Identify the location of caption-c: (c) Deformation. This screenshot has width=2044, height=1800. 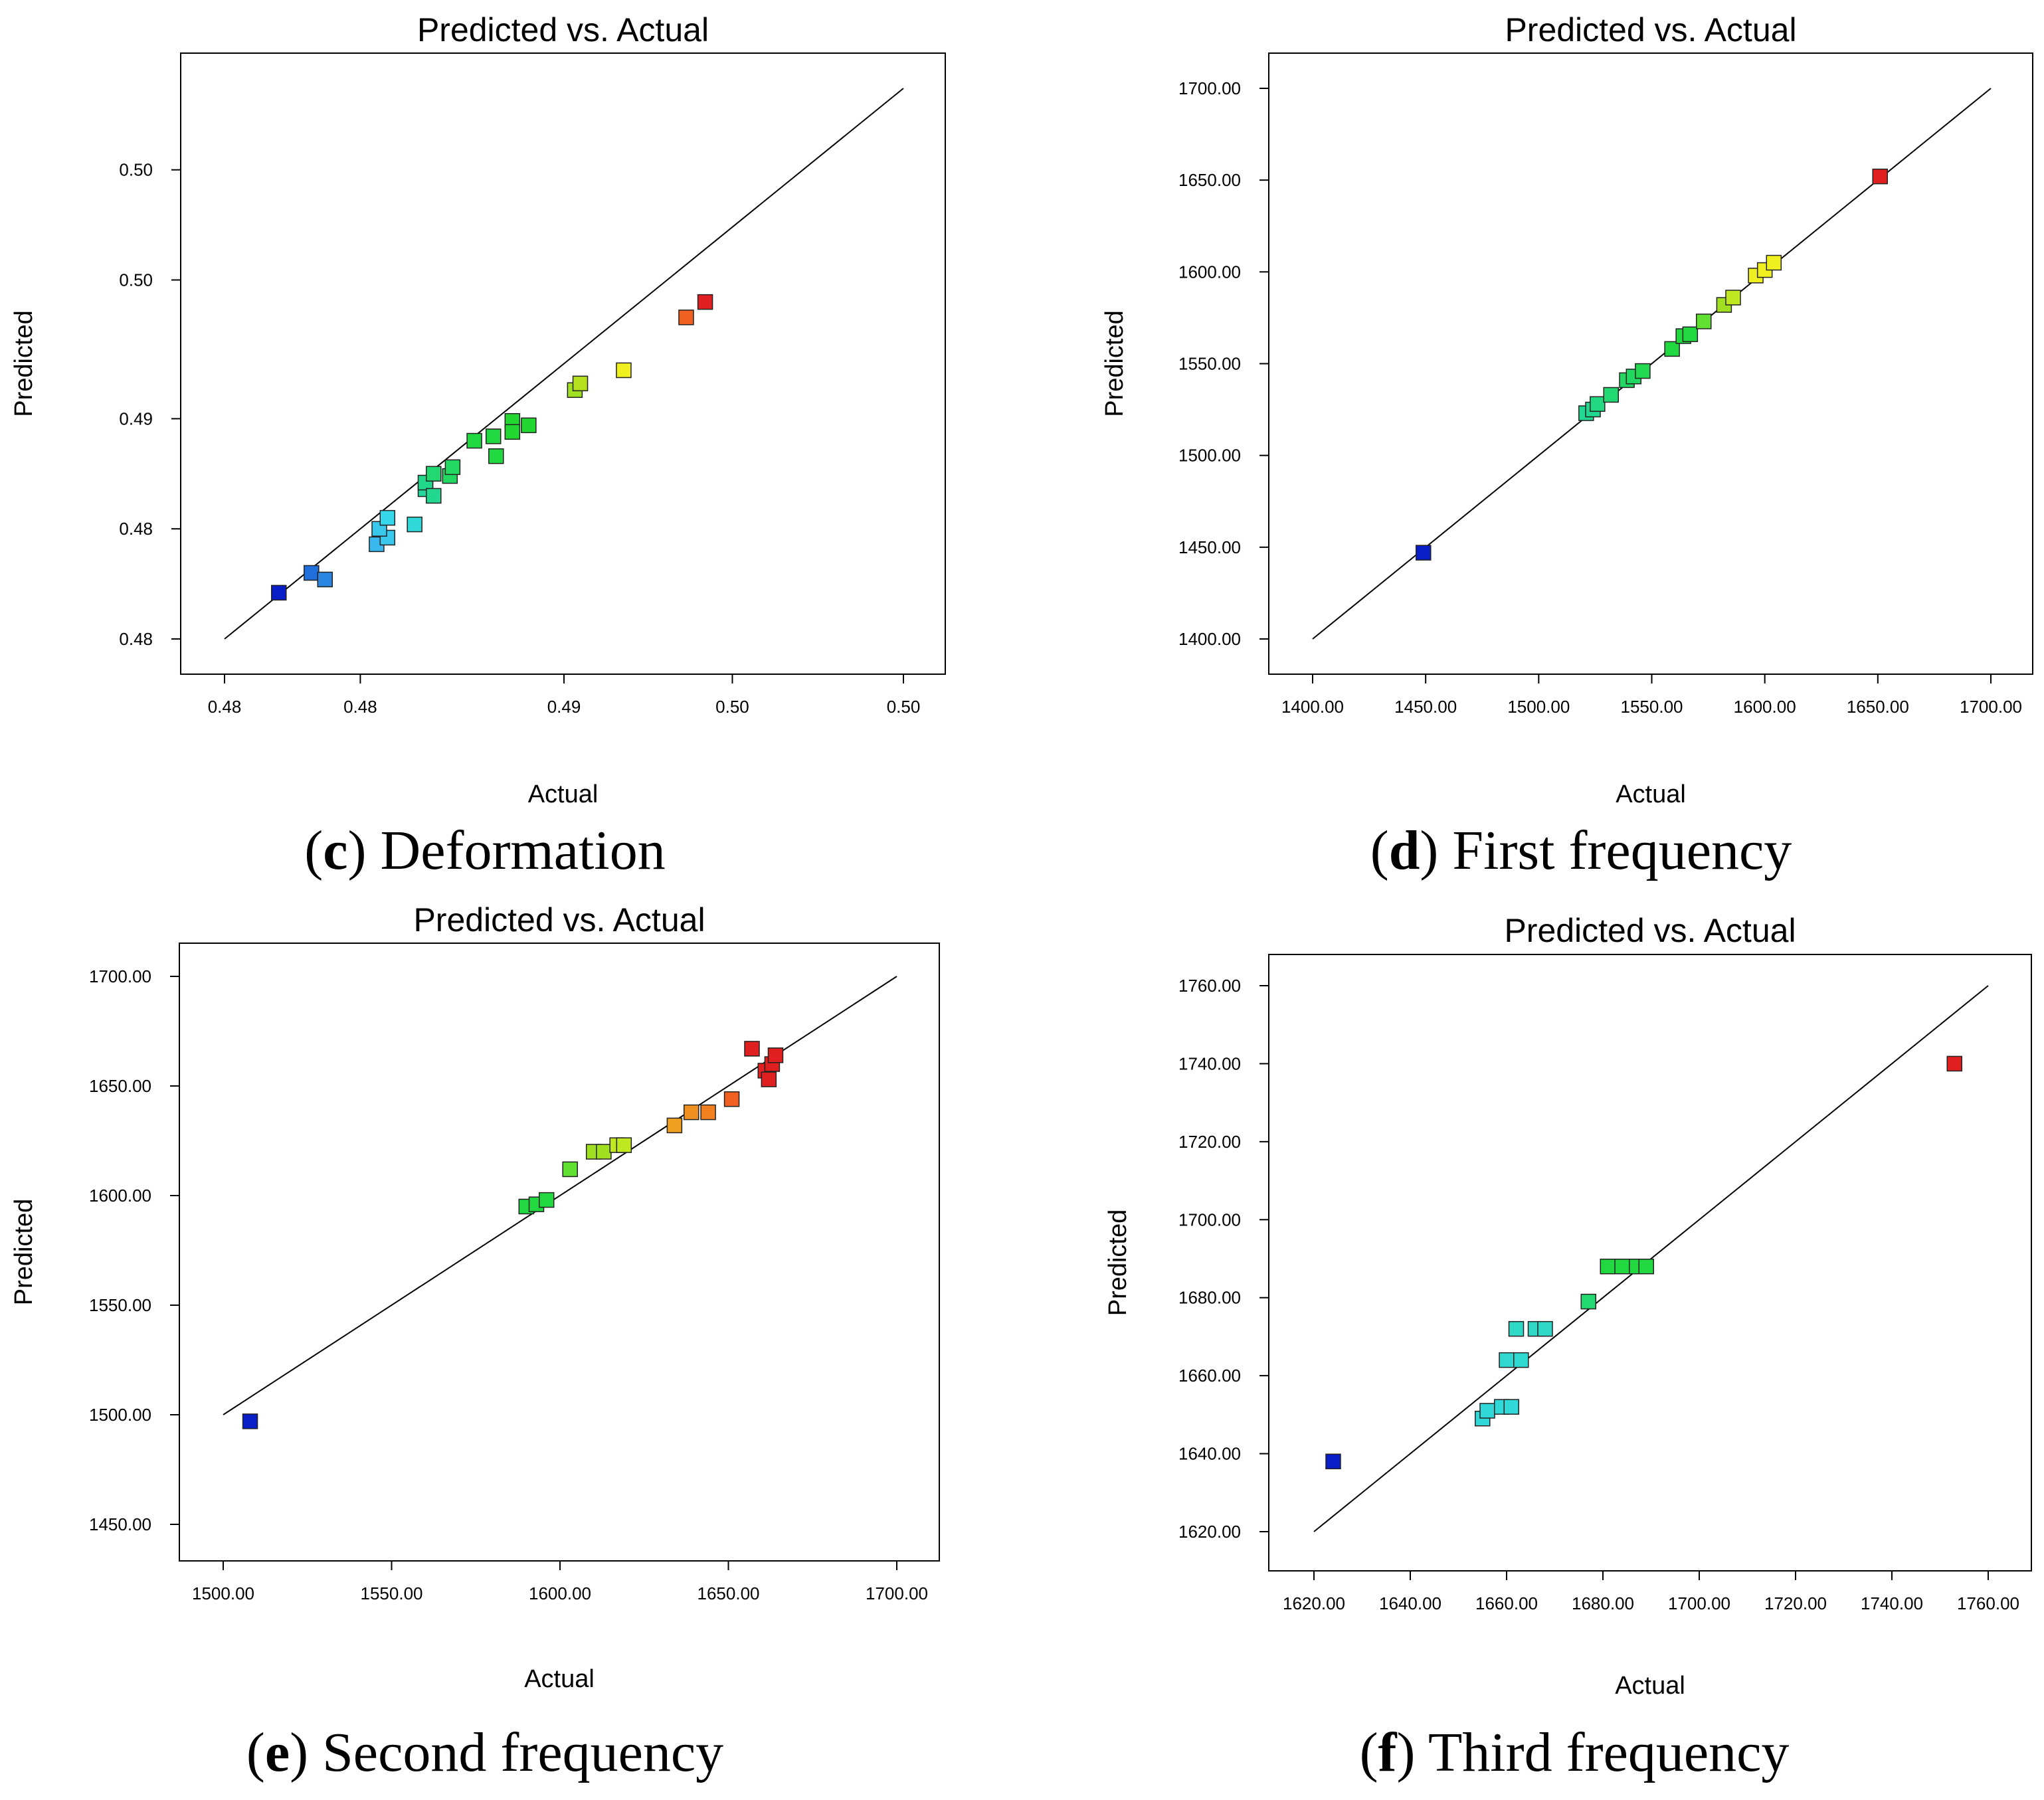
(485, 850).